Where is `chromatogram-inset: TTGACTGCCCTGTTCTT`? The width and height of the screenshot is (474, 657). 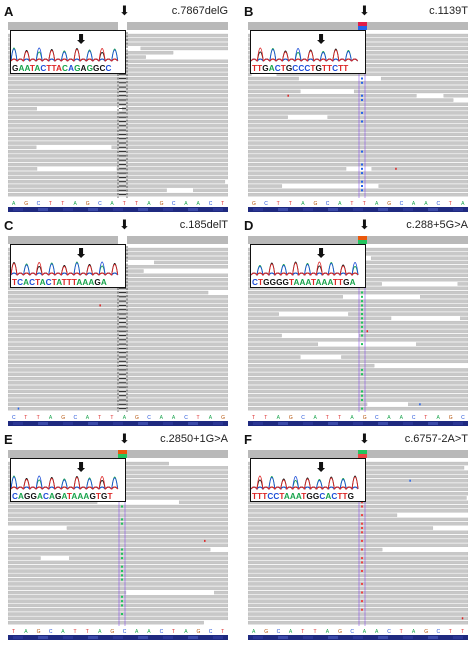
chromatogram-inset: TTGACTGCCCTGTTCTT is located at coordinates (308, 52).